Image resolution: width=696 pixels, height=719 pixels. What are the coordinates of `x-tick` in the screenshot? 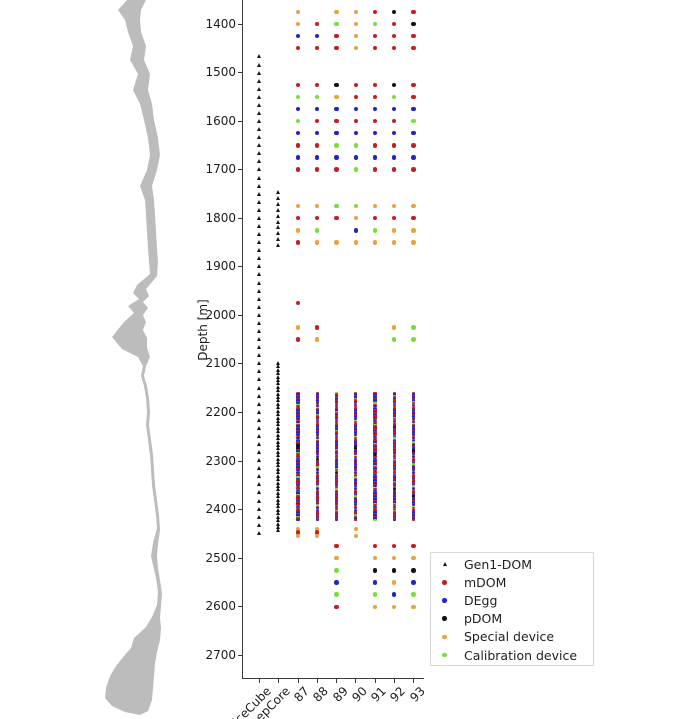 It's located at (279, 681).